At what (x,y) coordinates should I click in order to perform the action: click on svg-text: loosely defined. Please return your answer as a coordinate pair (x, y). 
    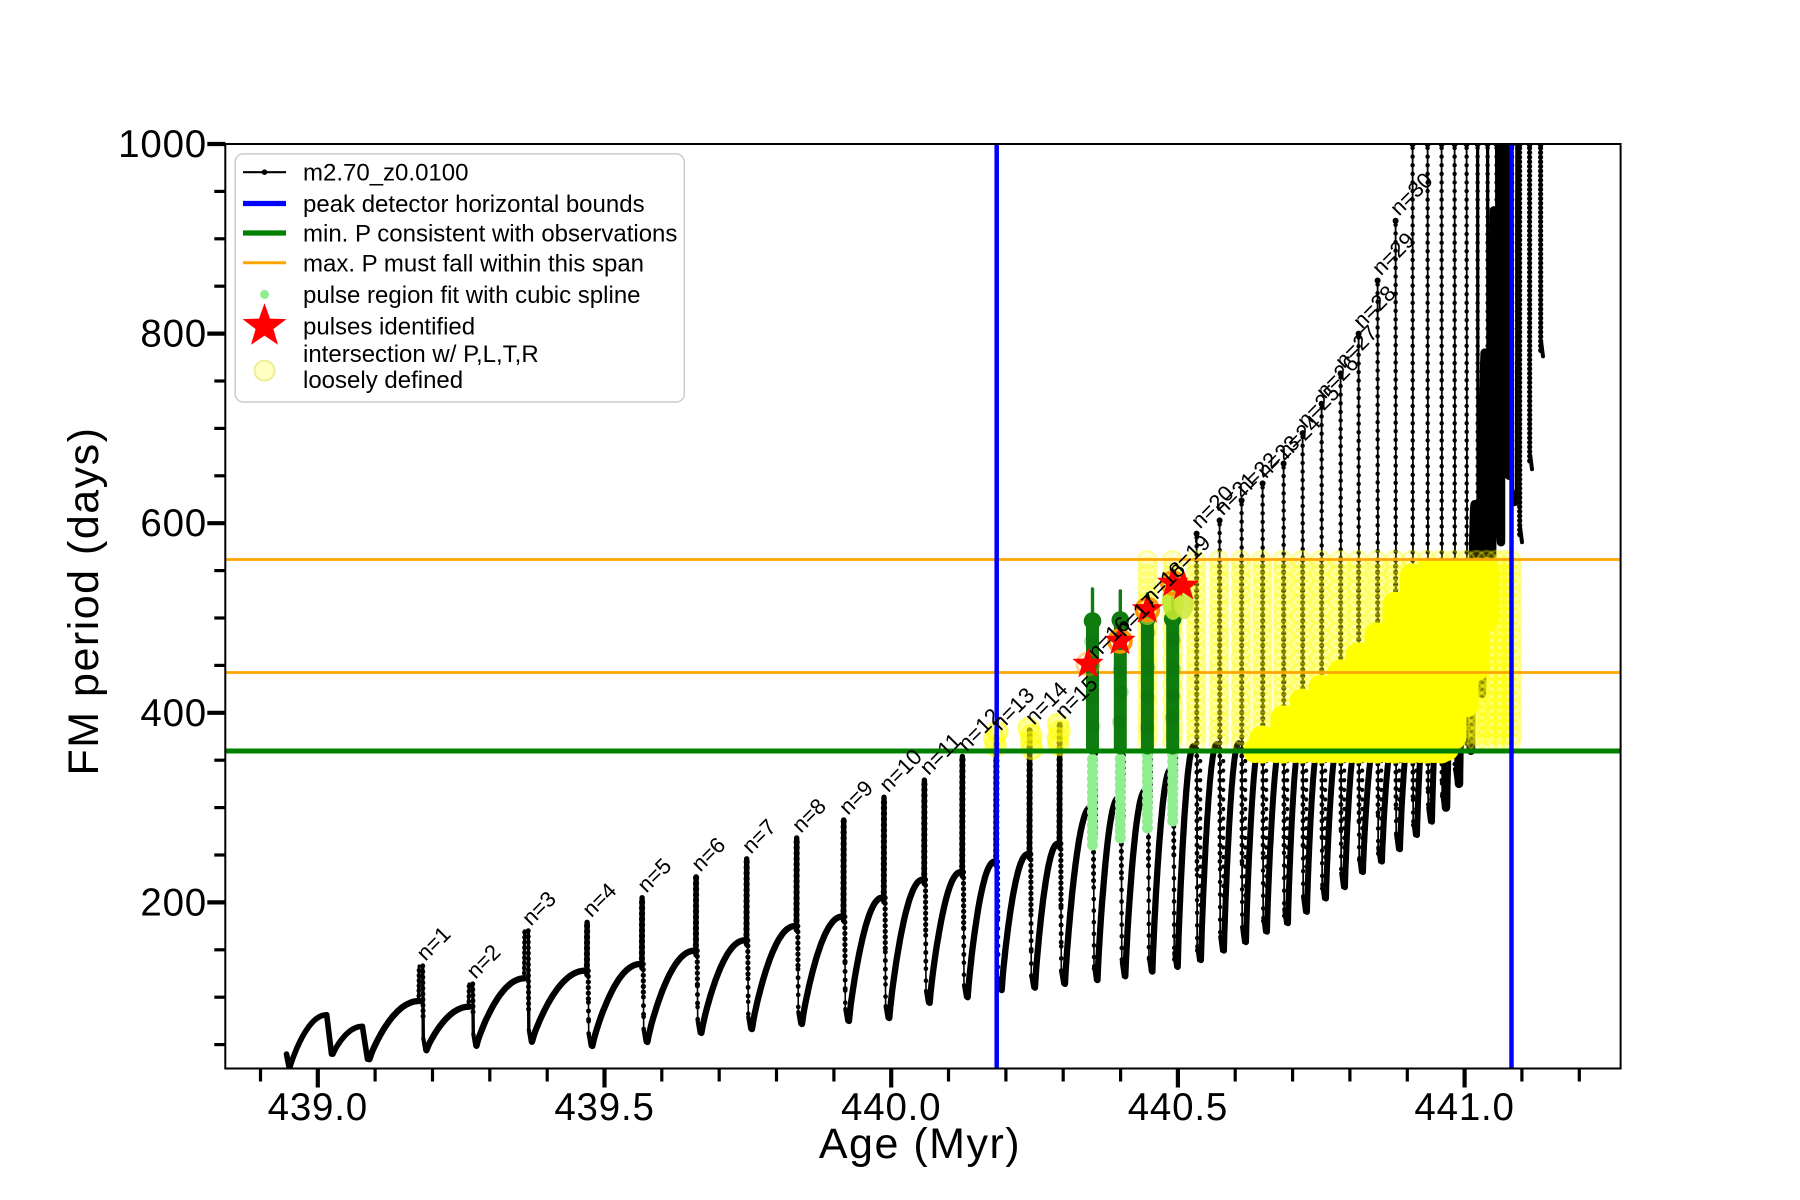
    Looking at the image, I should click on (383, 380).